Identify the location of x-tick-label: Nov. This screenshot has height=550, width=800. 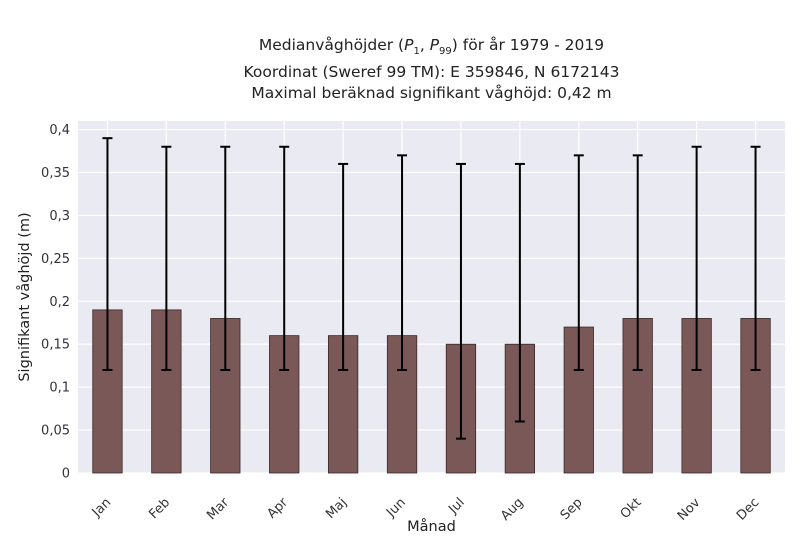
(689, 509).